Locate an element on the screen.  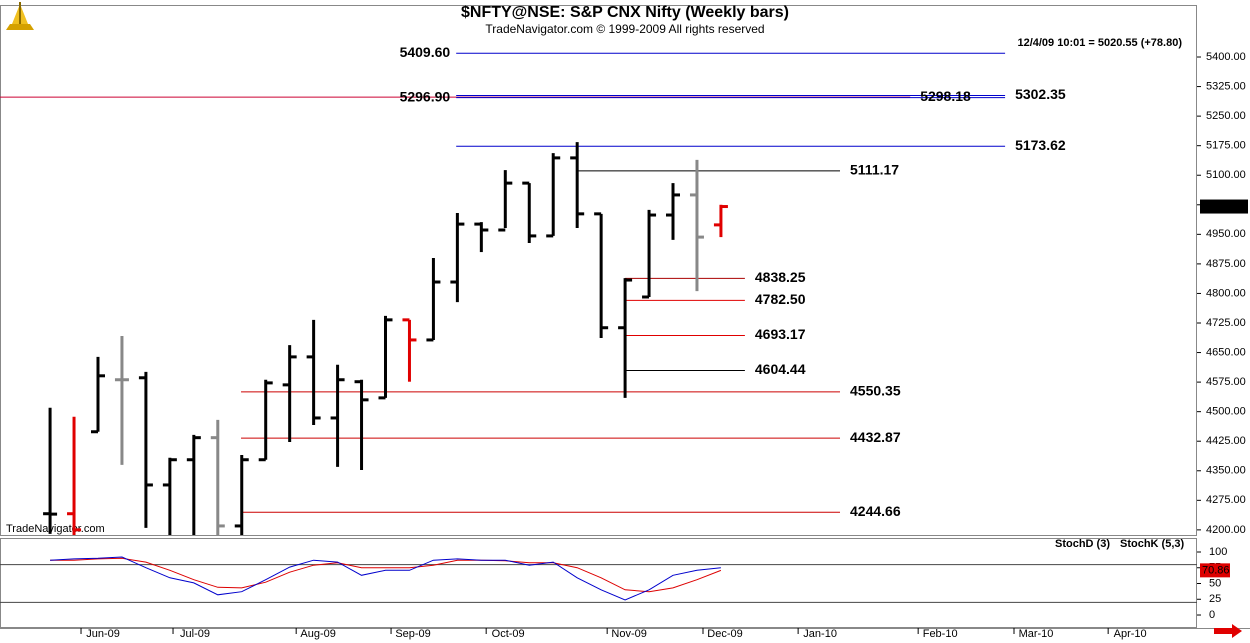
y-tick-label: 4950.00 is located at coordinates (1226, 234).